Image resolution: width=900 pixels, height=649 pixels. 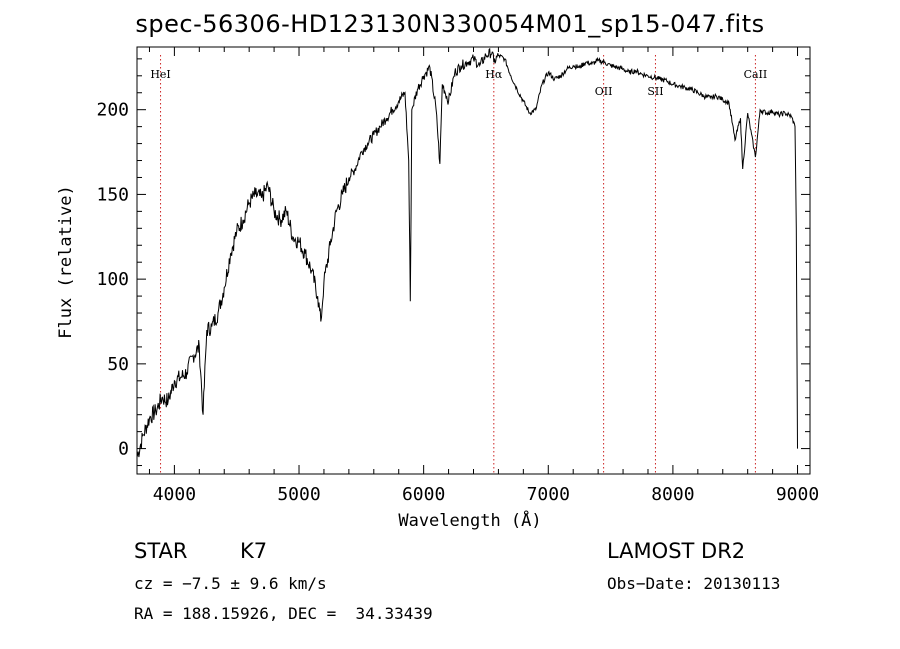 What do you see at coordinates (112, 110) in the screenshot?
I see `y-tick-label: 200` at bounding box center [112, 110].